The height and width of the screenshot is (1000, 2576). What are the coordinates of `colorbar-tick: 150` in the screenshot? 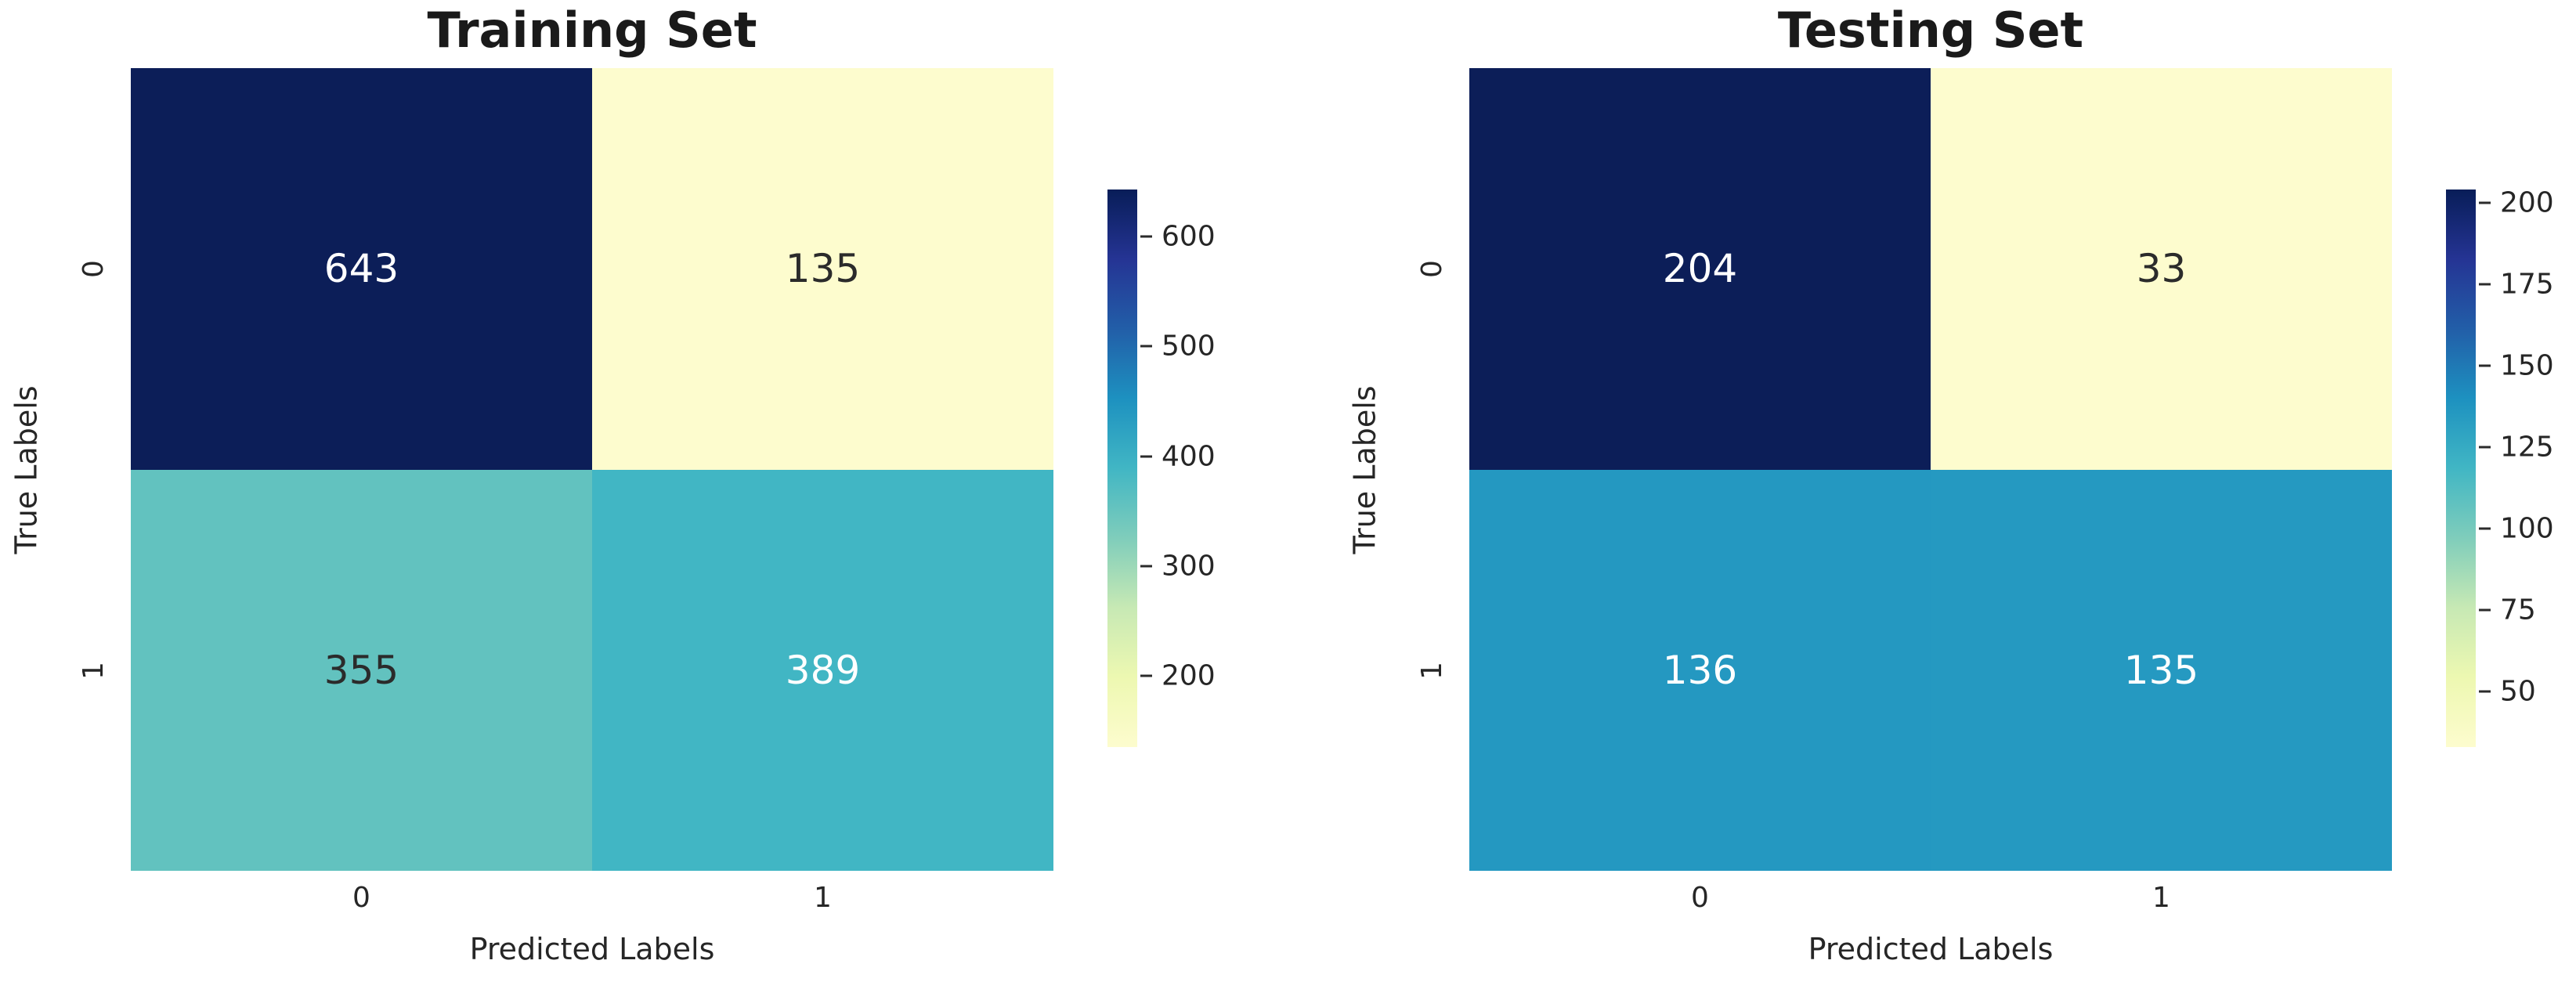 It's located at (2515, 365).